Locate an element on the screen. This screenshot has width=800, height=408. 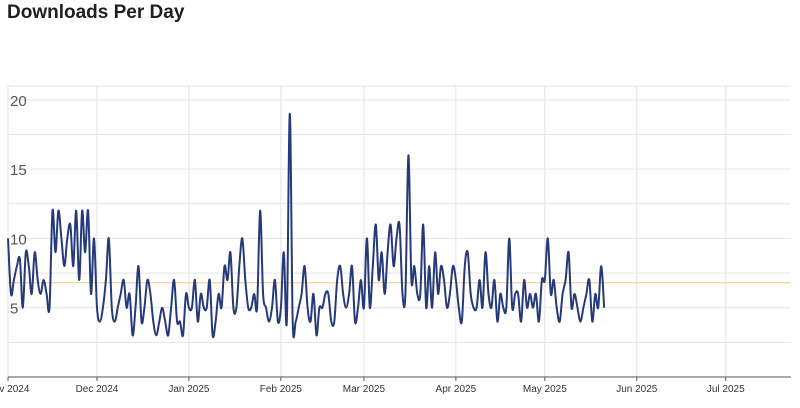
y-tick-label: 10 is located at coordinates (18, 239).